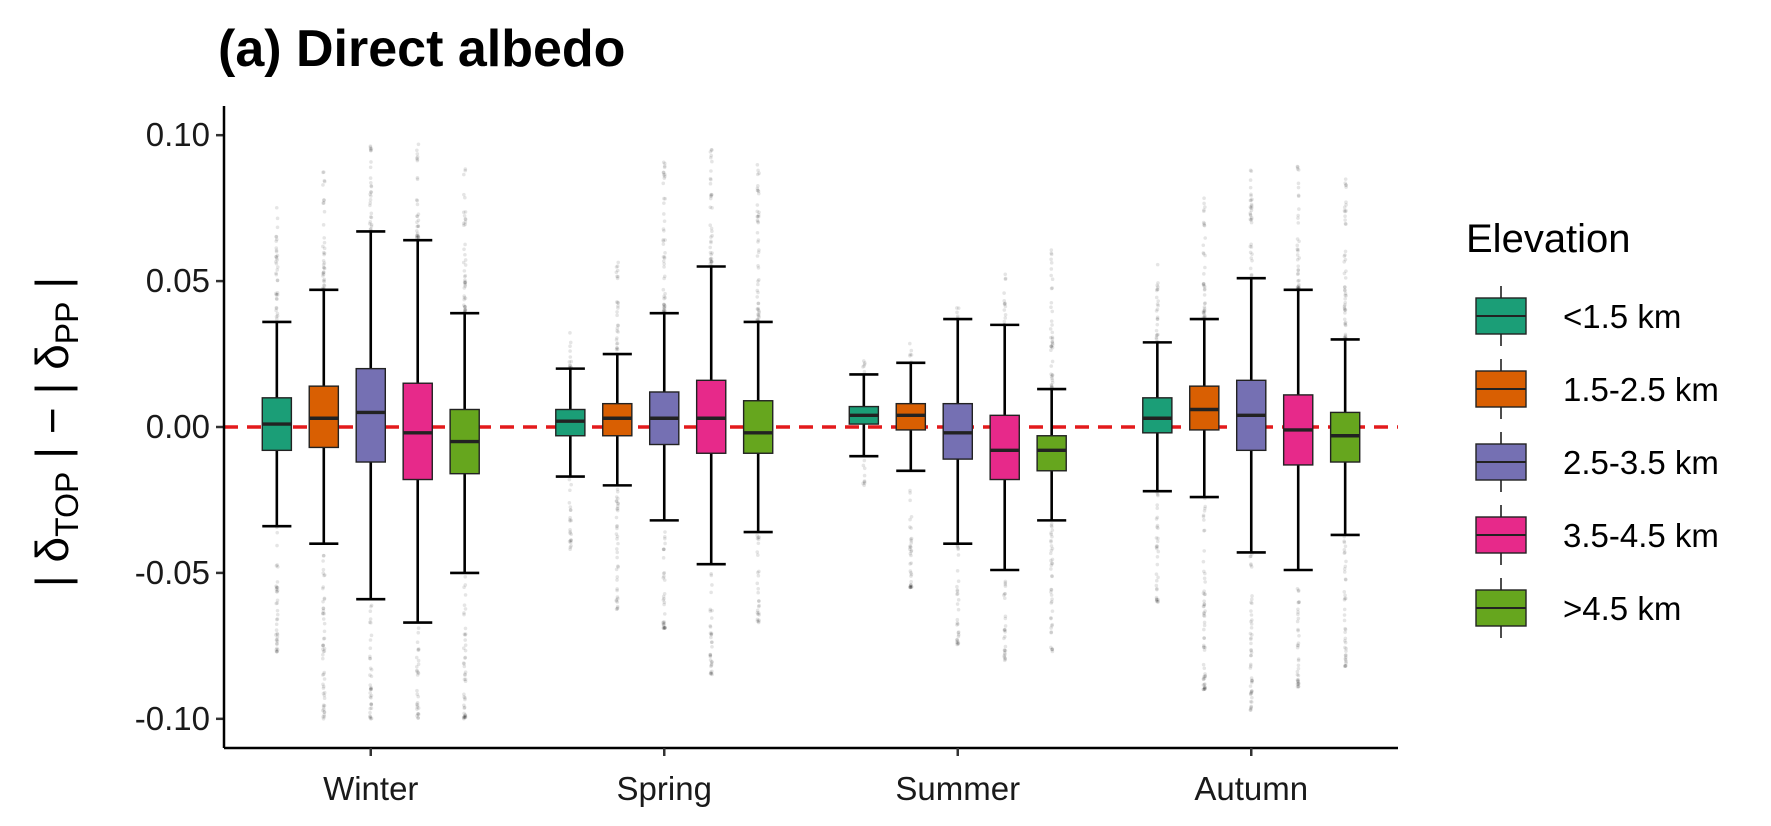 The width and height of the screenshot is (1771, 826). What do you see at coordinates (1251, 788) in the screenshot?
I see `x-tick-label: Autumn` at bounding box center [1251, 788].